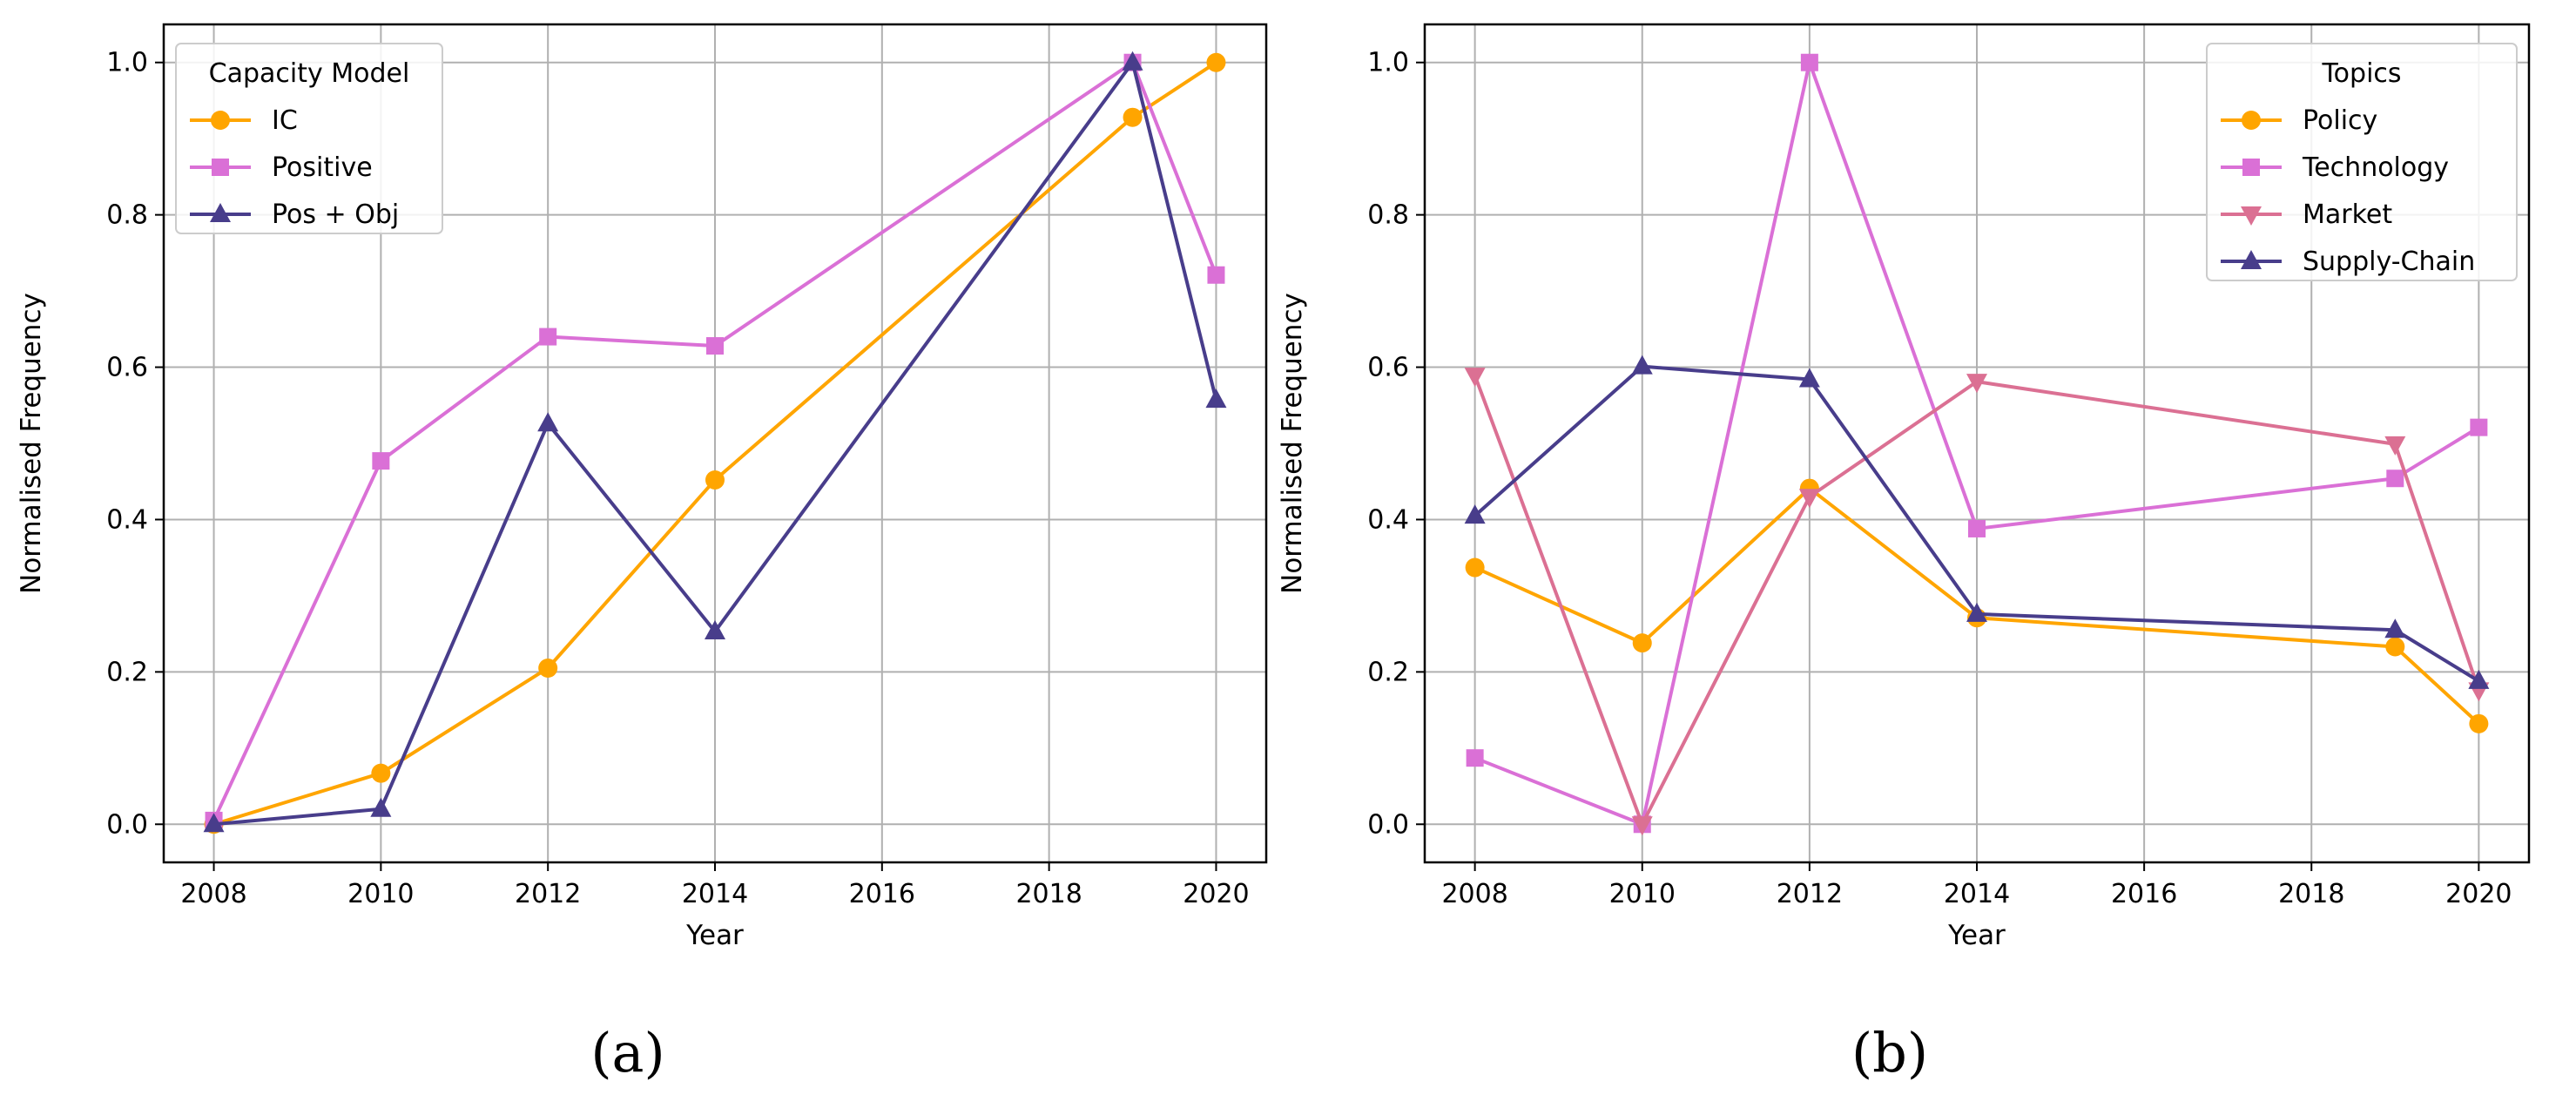 This screenshot has height=1108, width=2576. I want to click on legend-entry: Technology, so click(2375, 168).